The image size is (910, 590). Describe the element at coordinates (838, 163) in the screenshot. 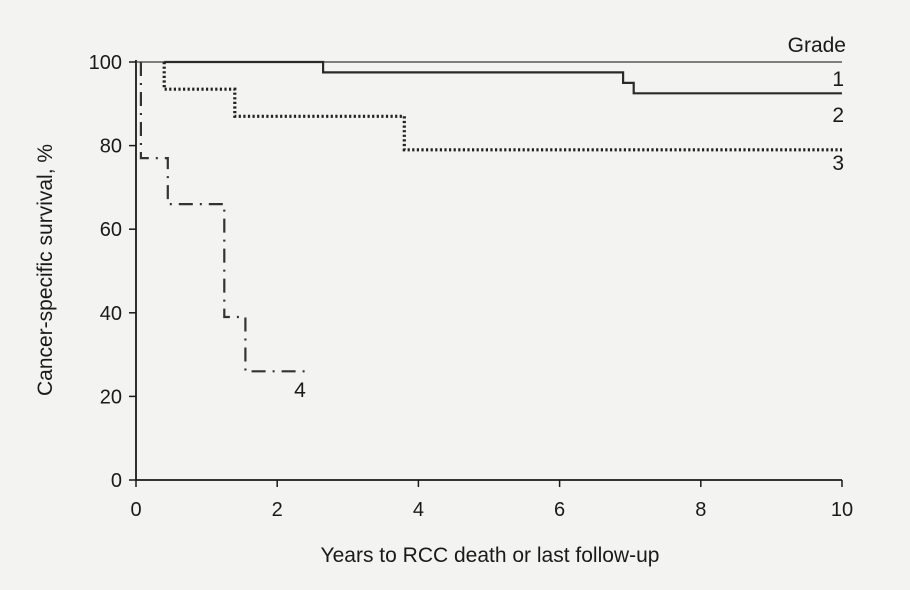

I see `series-label-grade-3: 3` at that location.